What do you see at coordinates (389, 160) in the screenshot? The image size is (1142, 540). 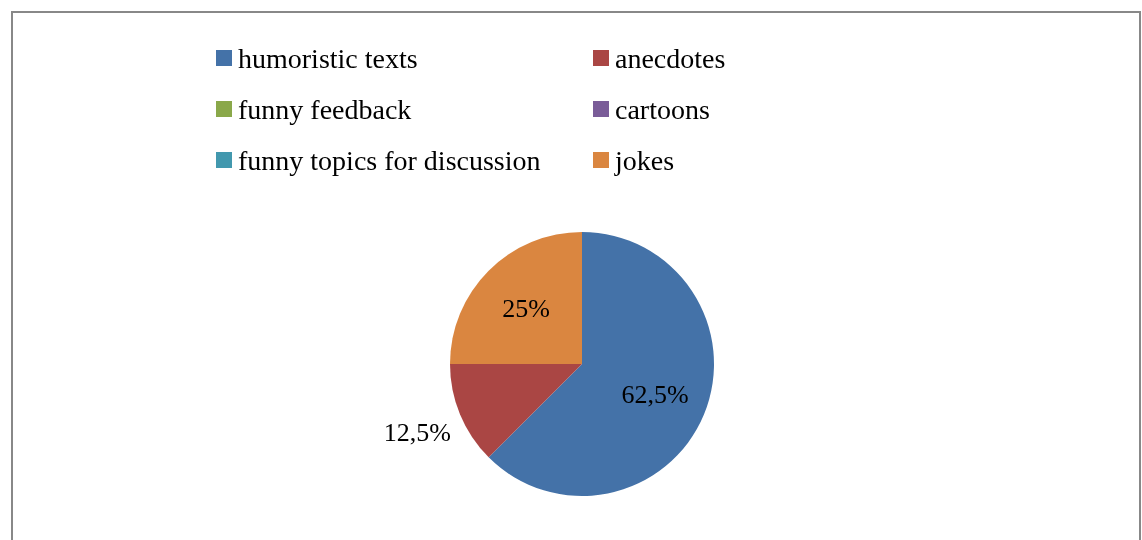 I see `legend-label: funny topics for discussion` at bounding box center [389, 160].